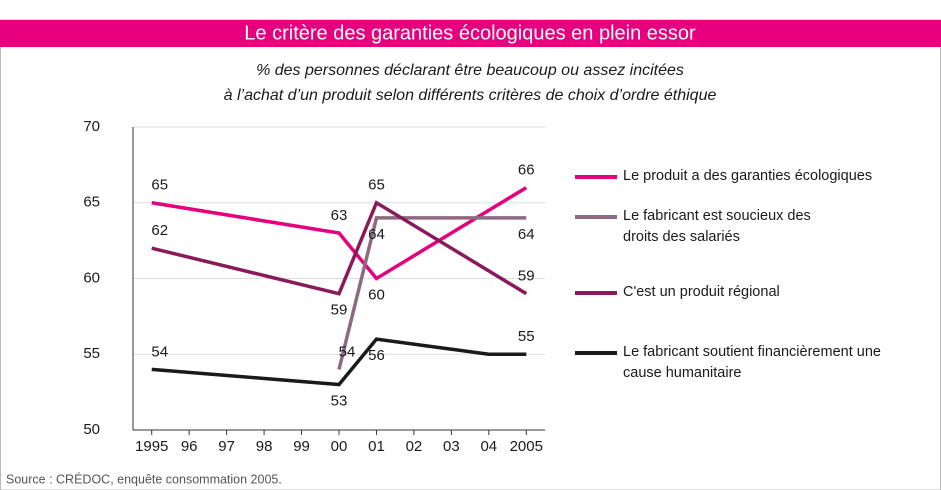 This screenshot has width=941, height=490. I want to click on legend-label: Le produit a des garanties écologiques, so click(748, 176).